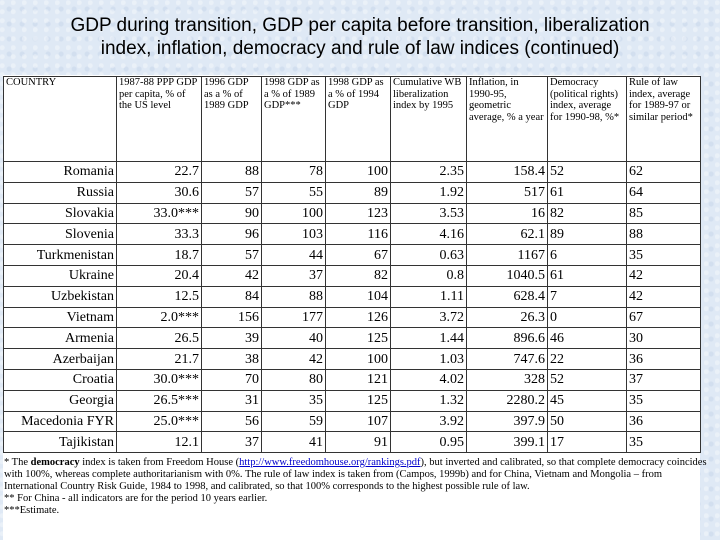 The image size is (720, 540). What do you see at coordinates (293, 192) in the screenshot?
I see `value-cell: 55` at bounding box center [293, 192].